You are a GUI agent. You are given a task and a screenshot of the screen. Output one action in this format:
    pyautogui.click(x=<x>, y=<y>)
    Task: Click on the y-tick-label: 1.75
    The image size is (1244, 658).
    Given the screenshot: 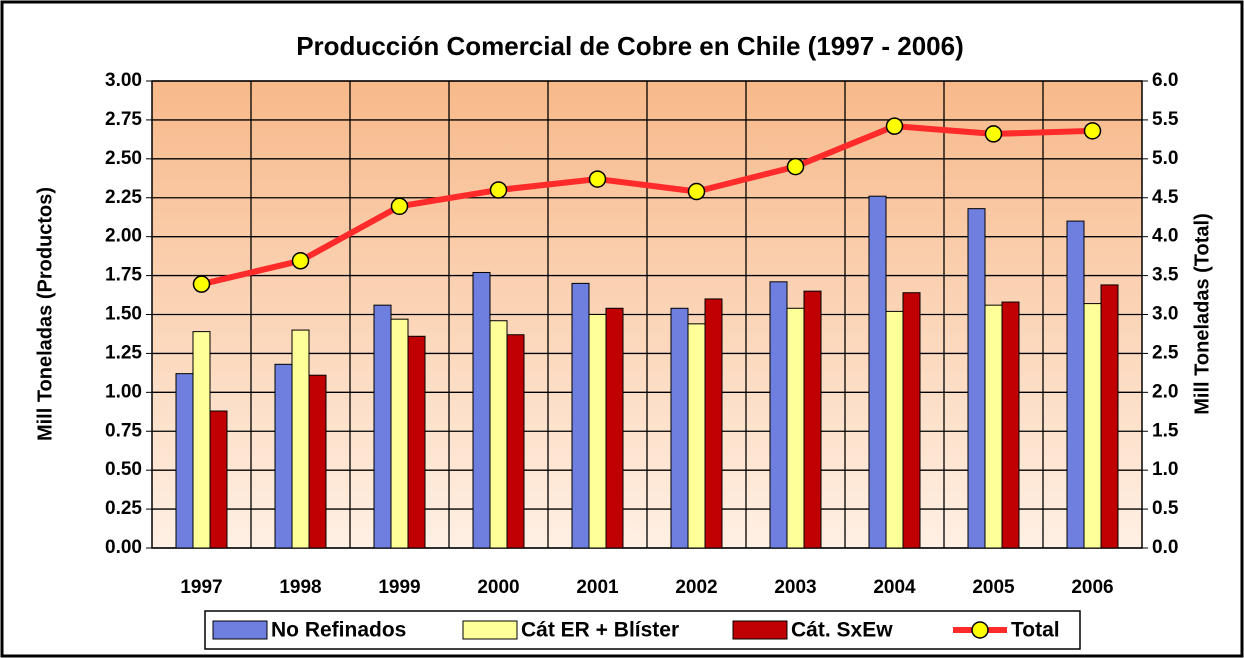 What is the action you would take?
    pyautogui.click(x=123, y=275)
    